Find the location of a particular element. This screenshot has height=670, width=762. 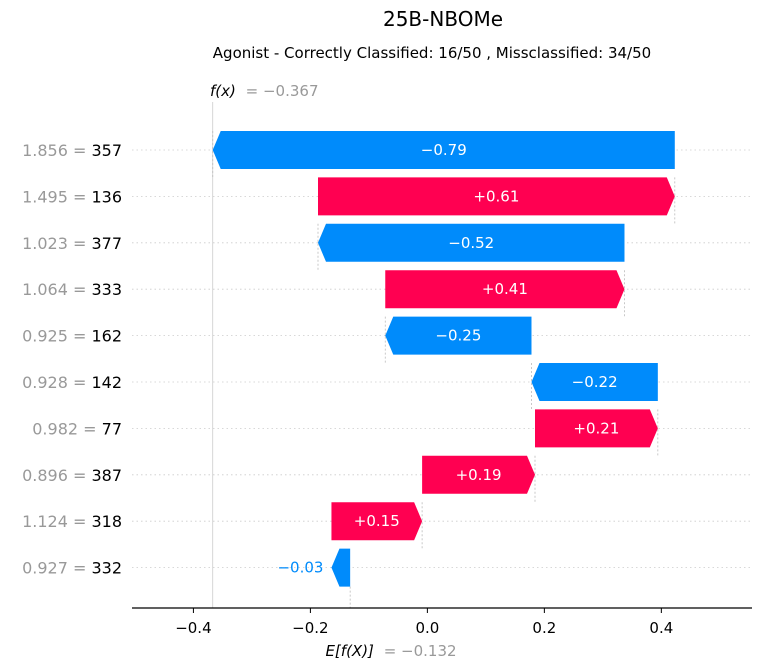

feature-value: 1.023 = is located at coordinates (56, 243).